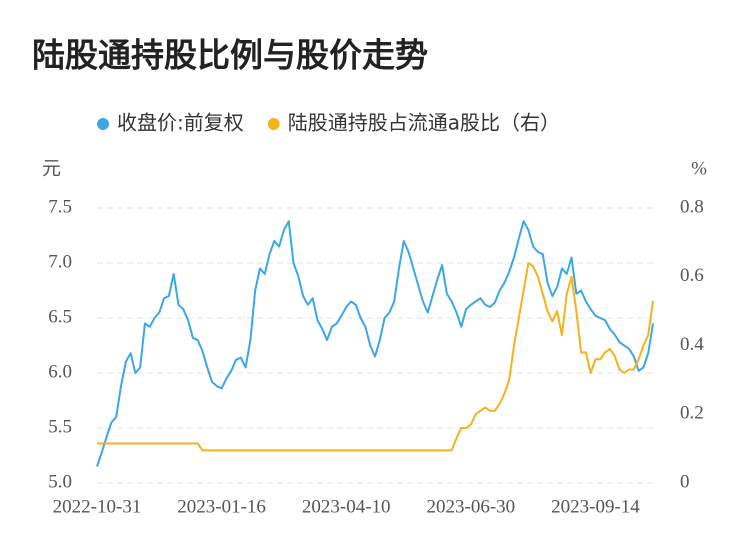 The width and height of the screenshot is (750, 558). What do you see at coordinates (692, 206) in the screenshot?
I see `y2-tick-label: 0.8` at bounding box center [692, 206].